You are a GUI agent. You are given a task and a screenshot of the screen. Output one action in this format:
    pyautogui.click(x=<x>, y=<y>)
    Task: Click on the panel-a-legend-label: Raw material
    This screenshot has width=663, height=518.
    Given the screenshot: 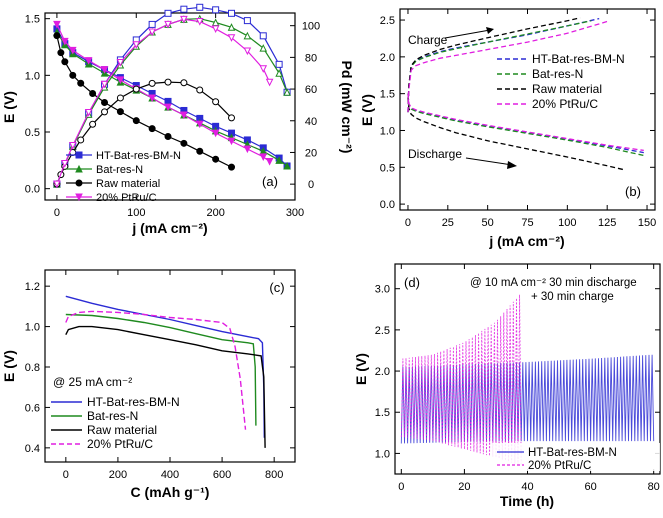 What is the action you would take?
    pyautogui.click(x=128, y=184)
    